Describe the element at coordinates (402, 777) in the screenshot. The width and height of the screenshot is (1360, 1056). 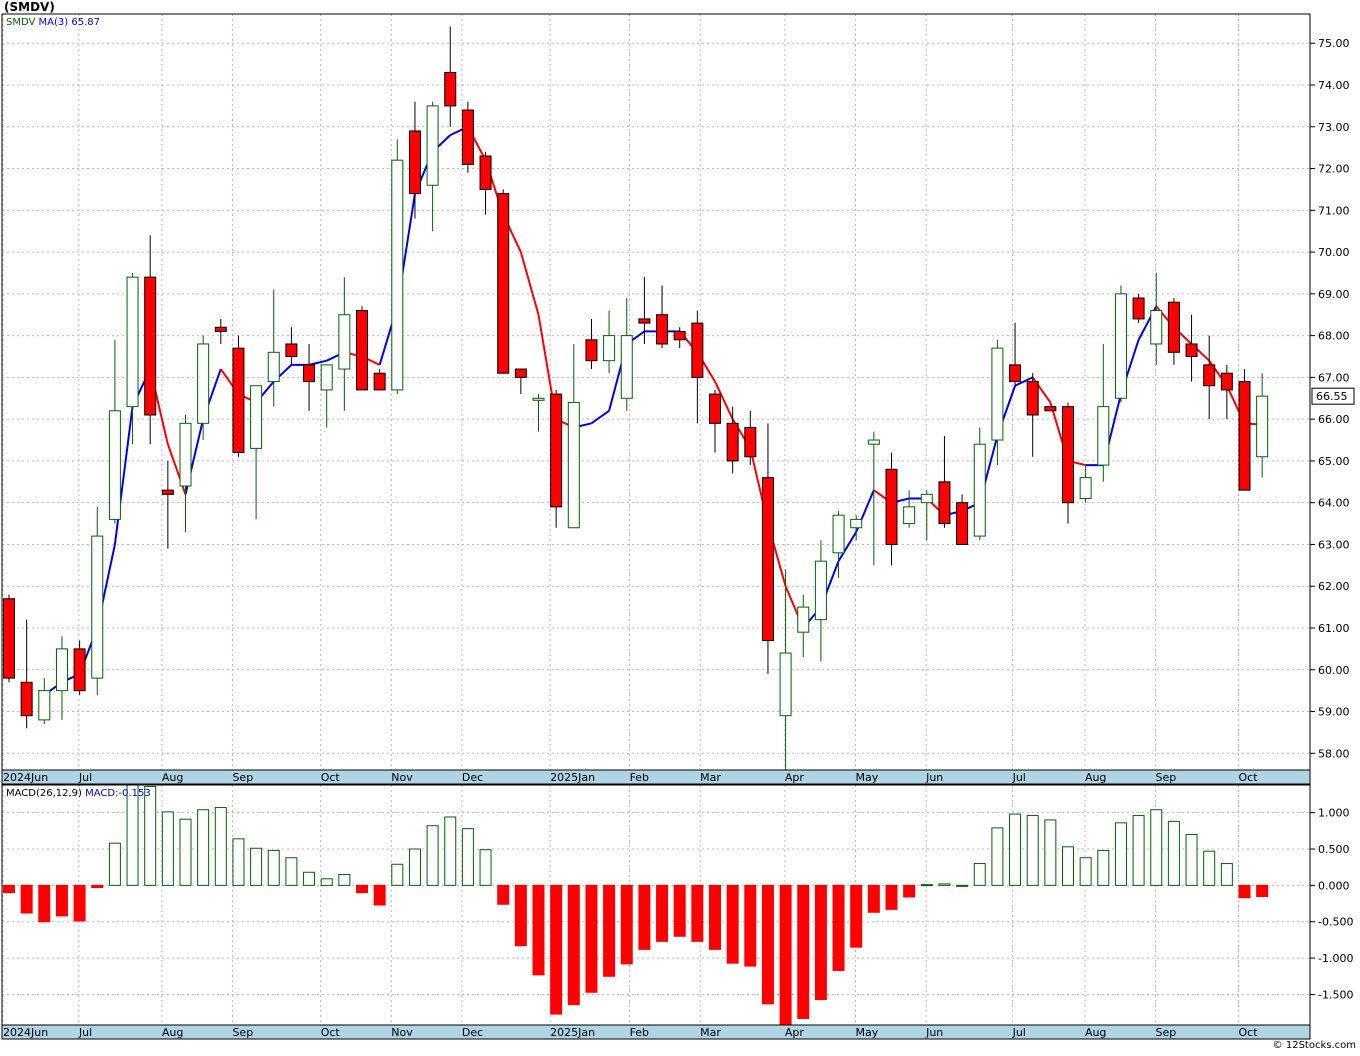
I see `price-x-label: Nov` at that location.